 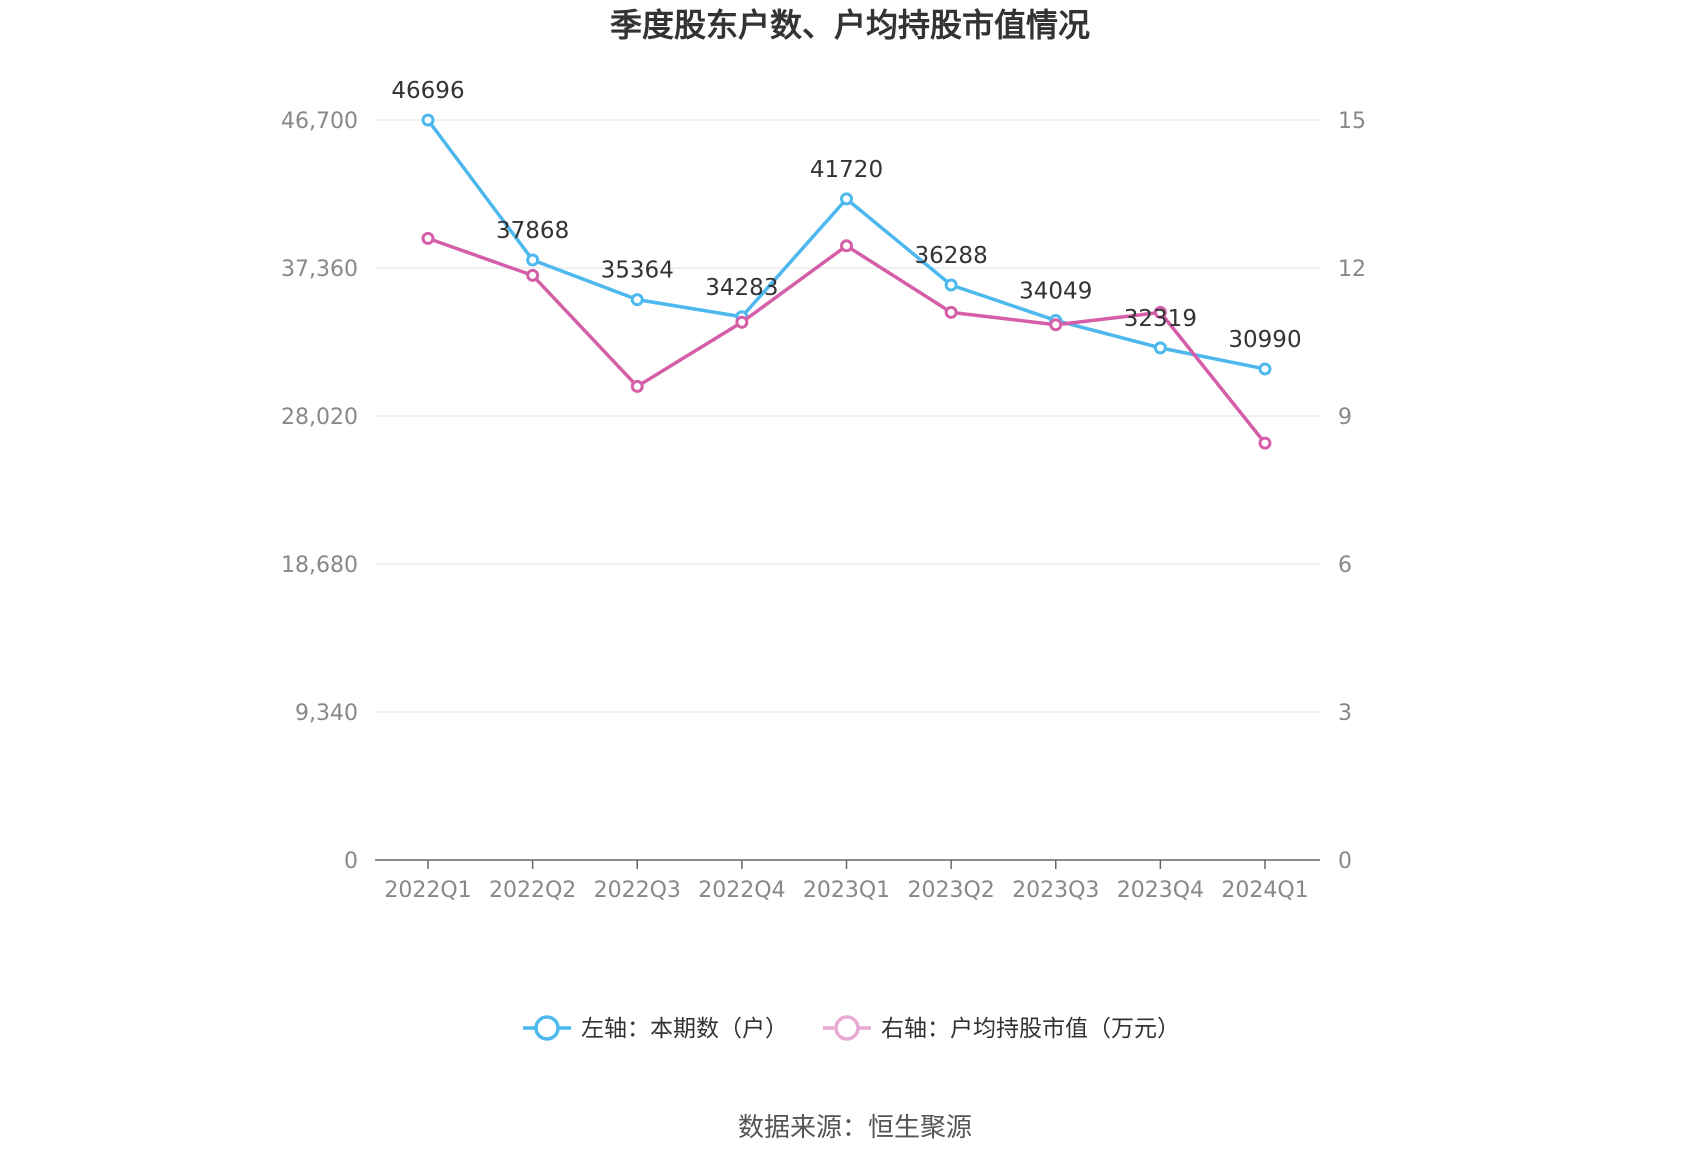 I want to click on legend-item-2: 右轴：户均持股市值（万元）, so click(x=1001, y=1028).